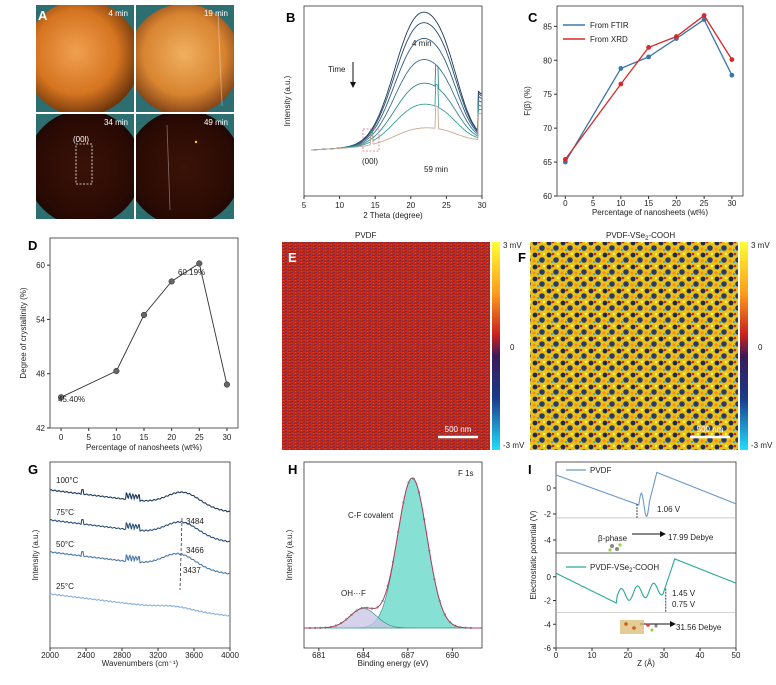 Image resolution: width=776 pixels, height=685 pixels. I want to click on i-phase: β-phase, so click(613, 538).